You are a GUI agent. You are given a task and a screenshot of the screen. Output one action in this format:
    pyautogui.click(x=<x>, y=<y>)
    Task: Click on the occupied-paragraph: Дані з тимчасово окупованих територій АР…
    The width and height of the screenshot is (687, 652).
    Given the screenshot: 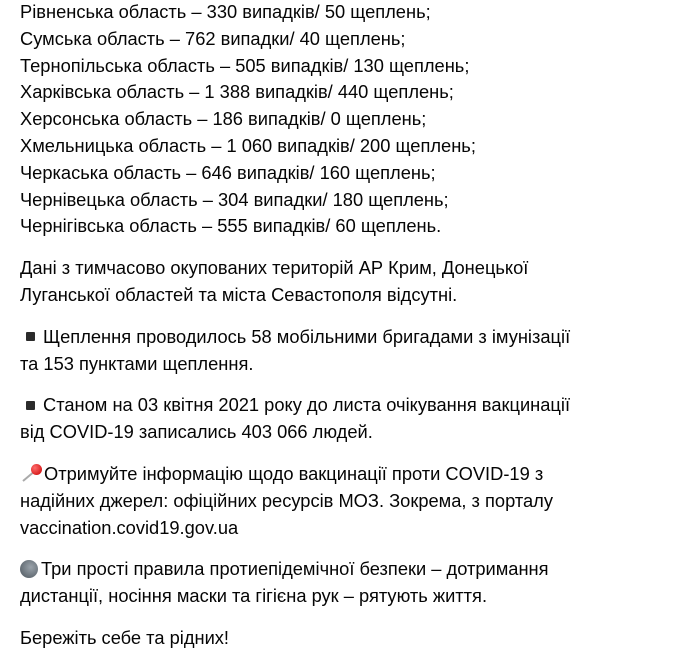 What is the action you would take?
    pyautogui.click(x=343, y=282)
    